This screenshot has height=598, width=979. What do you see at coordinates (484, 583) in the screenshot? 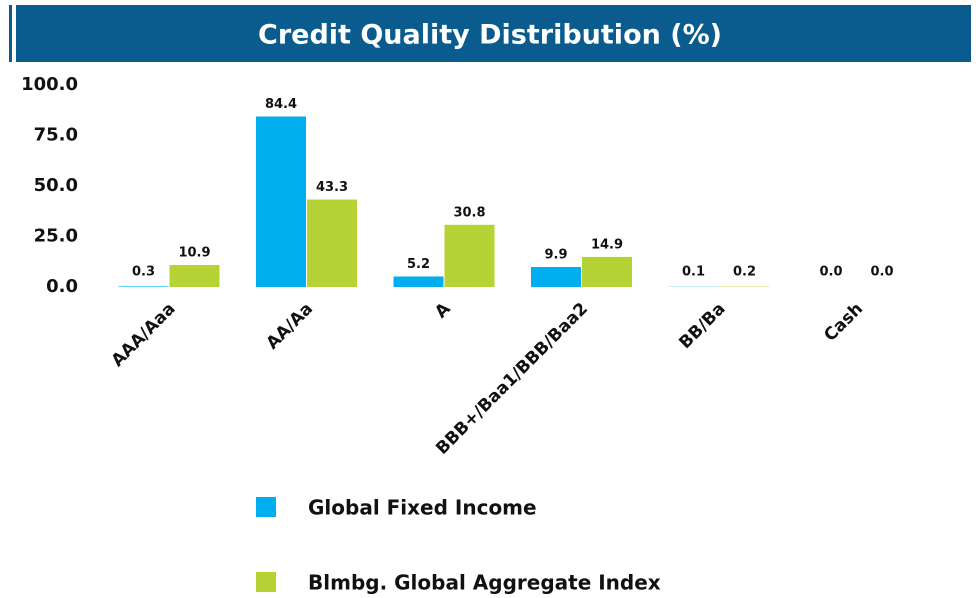
I see `legend-label: Blmbg. Global Aggregate Index` at bounding box center [484, 583].